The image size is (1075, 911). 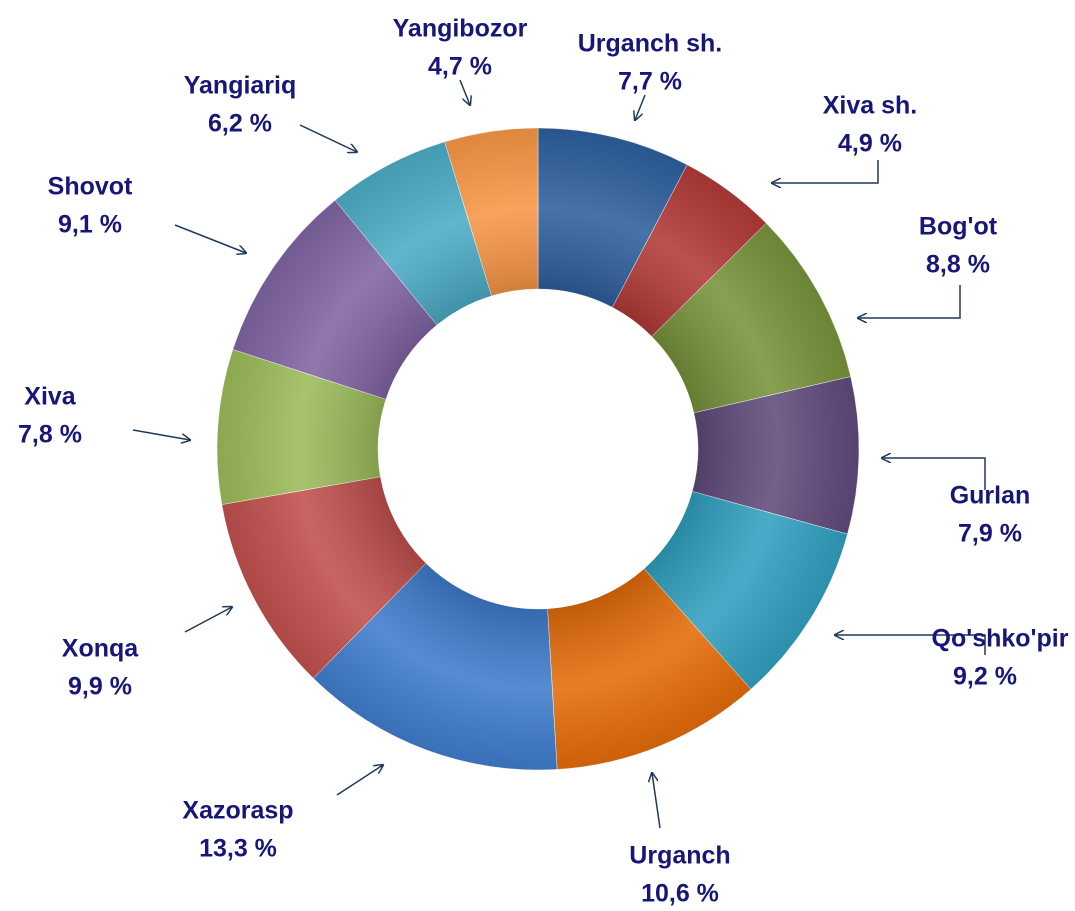 I want to click on slice-name: Urganch, so click(x=679, y=856).